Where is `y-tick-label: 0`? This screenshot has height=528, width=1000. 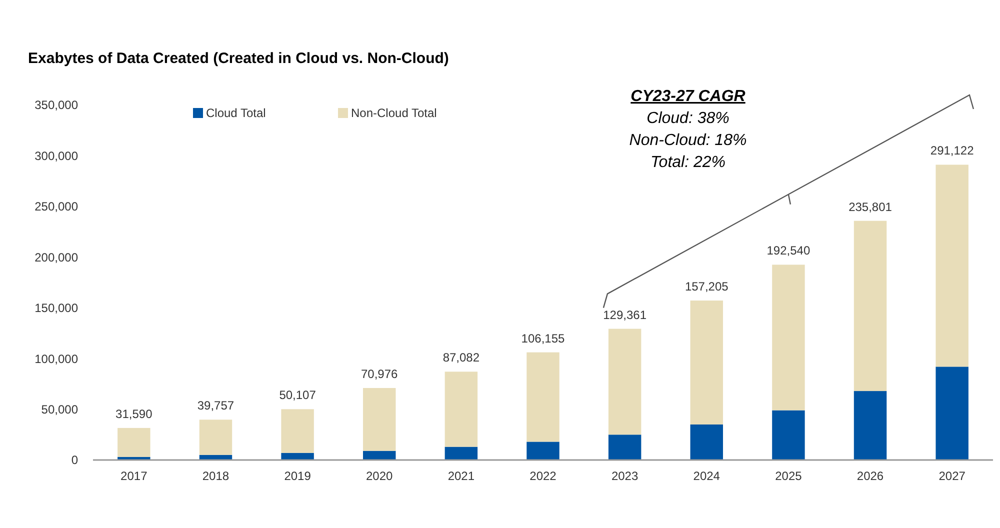
y-tick-label: 0 is located at coordinates (74, 460).